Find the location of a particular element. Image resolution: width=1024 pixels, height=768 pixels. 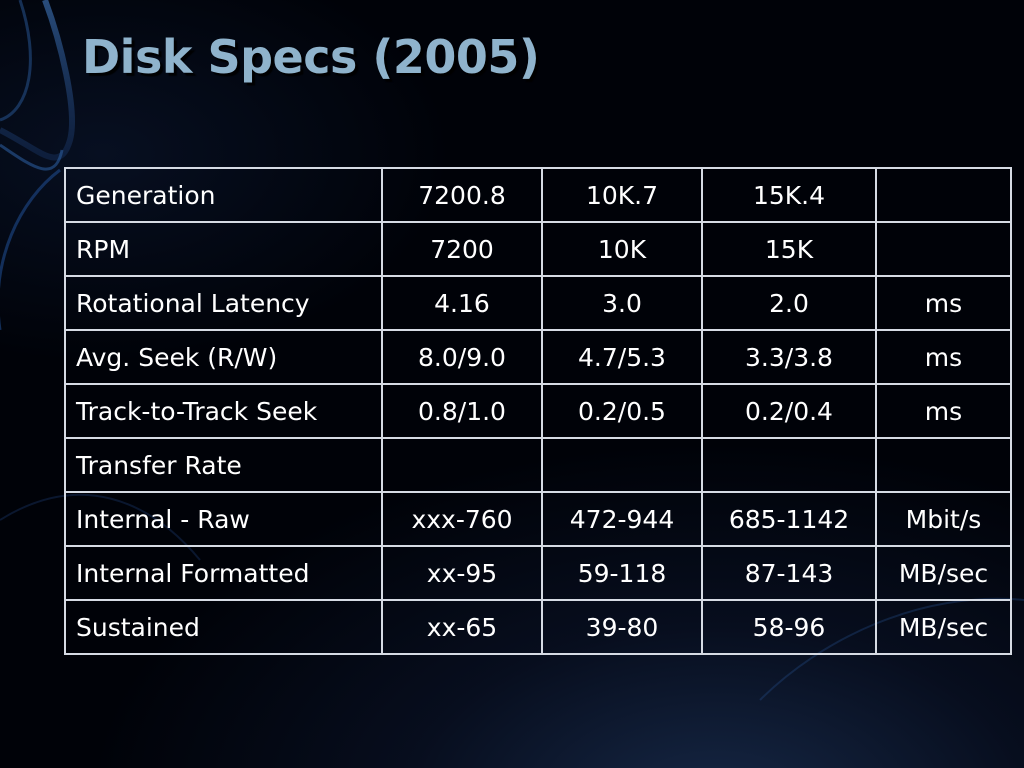

table-cell: 87-143 is located at coordinates (789, 573).